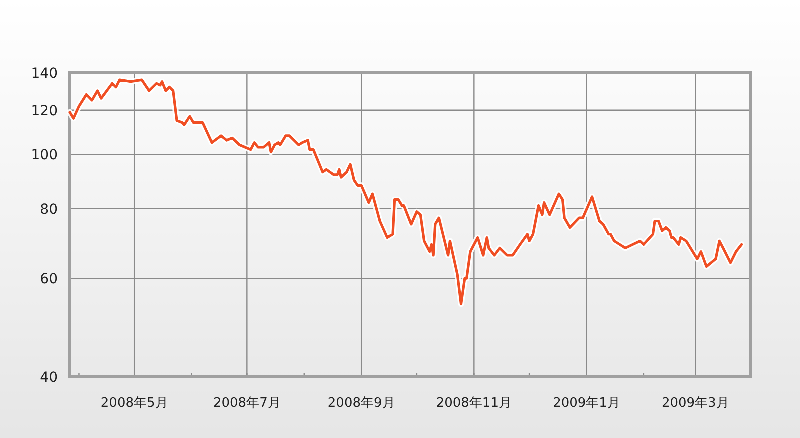 Image resolution: width=800 pixels, height=438 pixels. Describe the element at coordinates (49, 210) in the screenshot. I see `y-tick-label: 80` at that location.